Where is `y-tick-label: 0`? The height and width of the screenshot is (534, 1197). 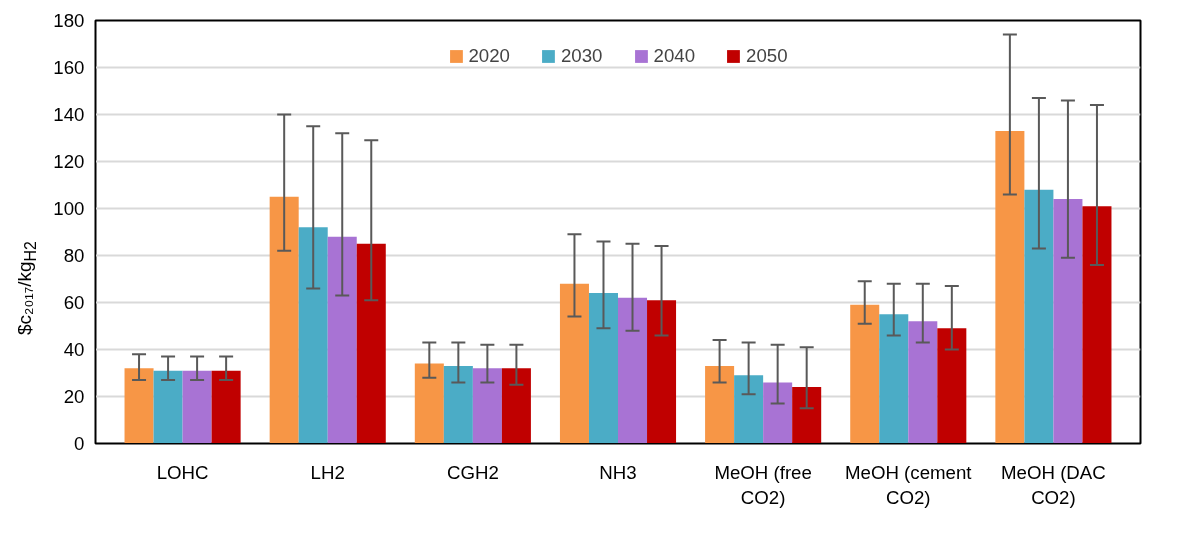
y-tick-label: 0 is located at coordinates (79, 443).